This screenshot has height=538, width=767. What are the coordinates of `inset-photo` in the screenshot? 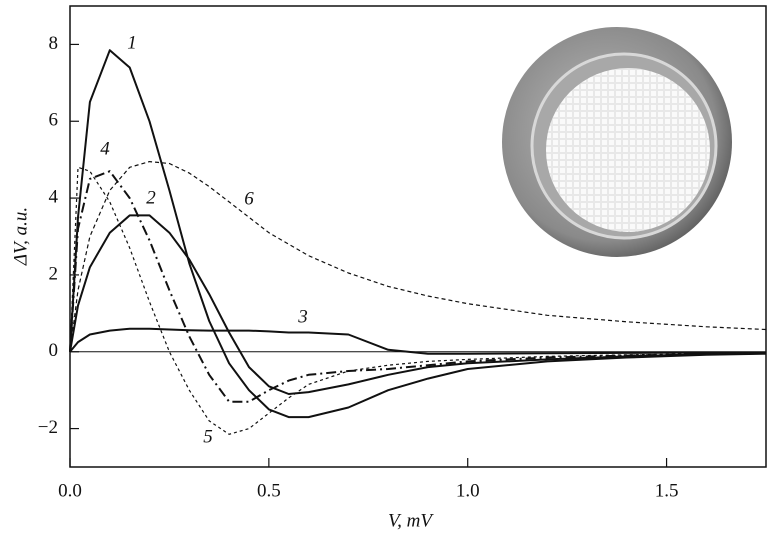 It's located at (617, 142).